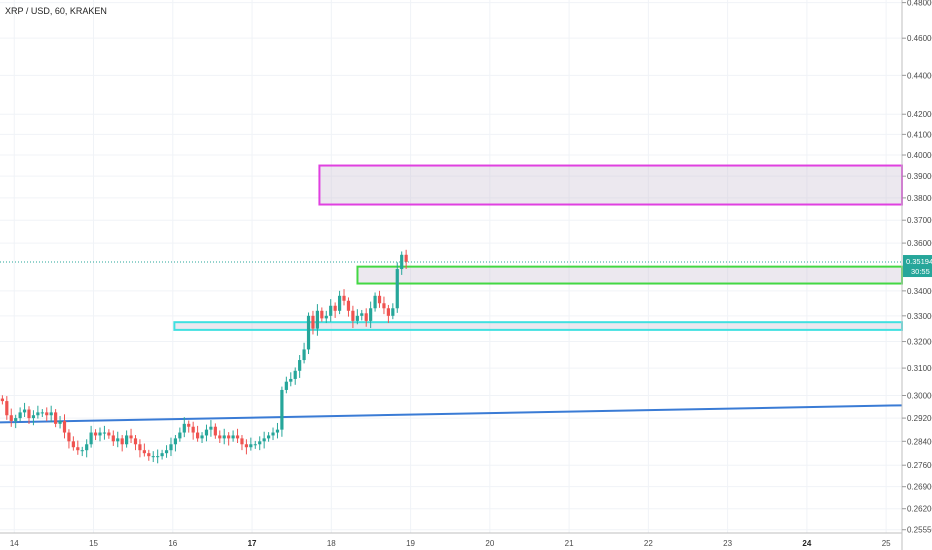  I want to click on trendline-layer, so click(451, 414).